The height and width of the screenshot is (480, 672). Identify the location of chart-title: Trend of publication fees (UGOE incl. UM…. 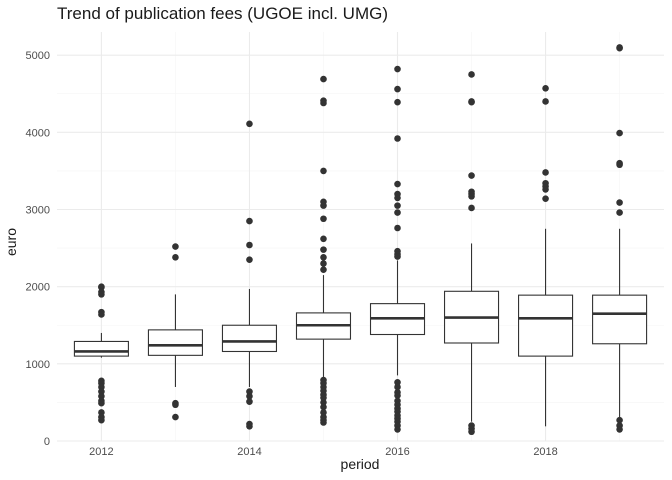
(222, 13).